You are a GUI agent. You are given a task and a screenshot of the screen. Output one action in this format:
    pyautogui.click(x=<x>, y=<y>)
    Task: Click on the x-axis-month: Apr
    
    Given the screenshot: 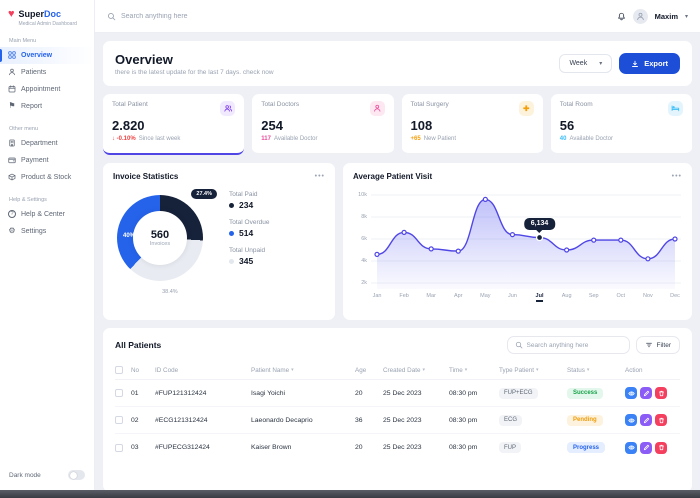 What is the action you would take?
    pyautogui.click(x=458, y=296)
    